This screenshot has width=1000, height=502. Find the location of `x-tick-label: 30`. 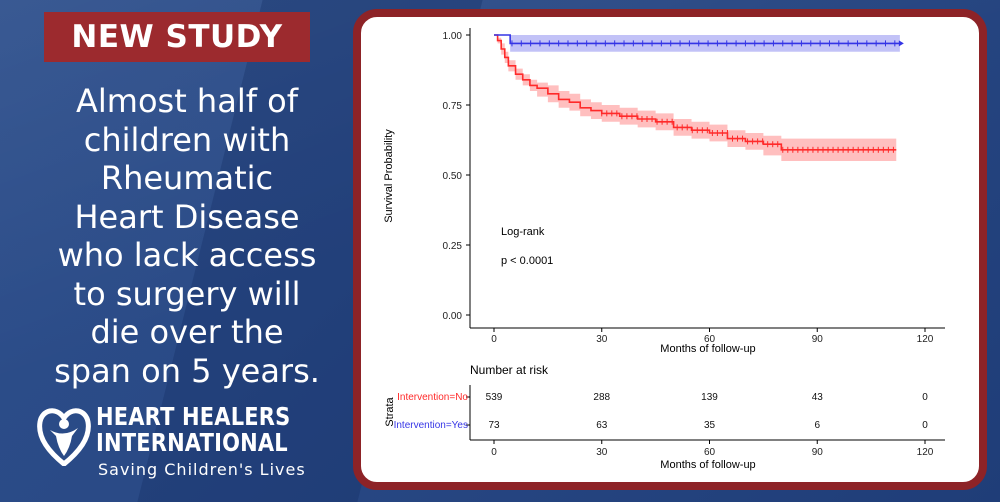

x-tick-label: 30 is located at coordinates (602, 339).